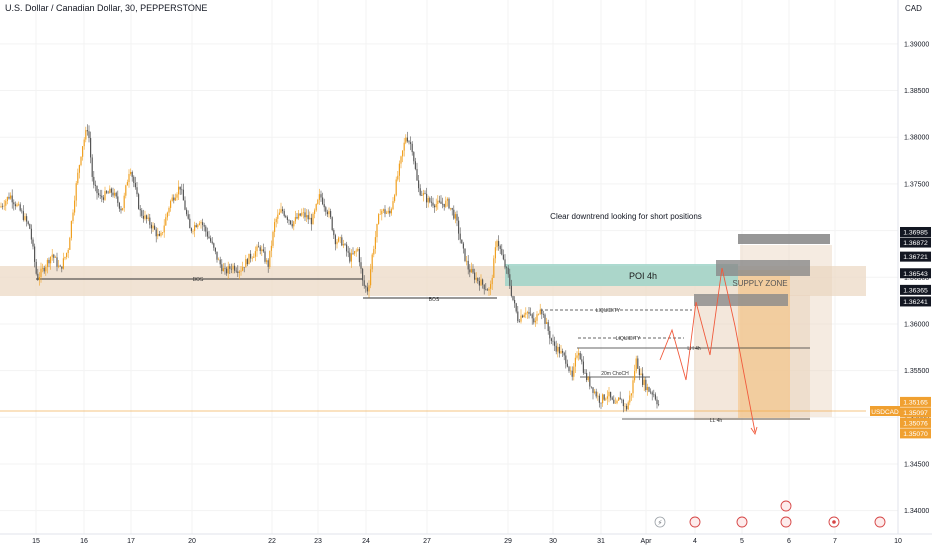  I want to click on x-tick-label: 15, so click(36, 541).